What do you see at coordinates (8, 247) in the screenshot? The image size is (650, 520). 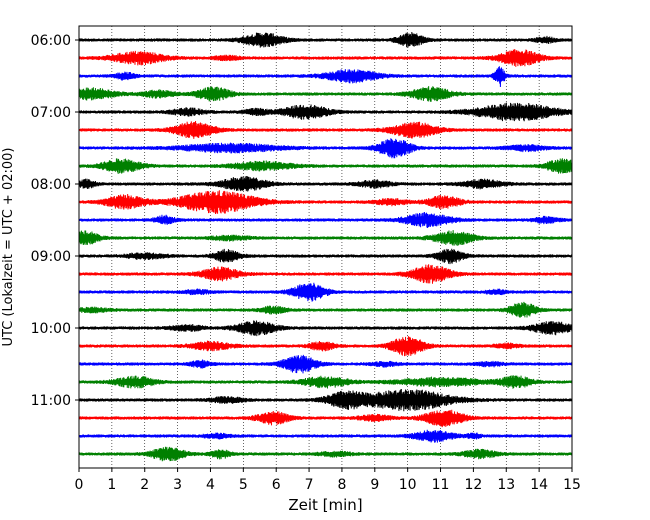 I see `y-axis-label: UTC (Lokalzeit = UTC + 02:00)` at bounding box center [8, 247].